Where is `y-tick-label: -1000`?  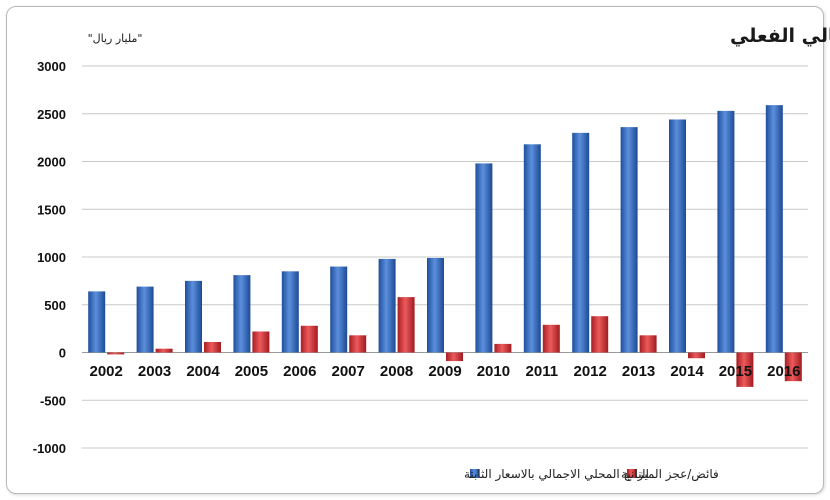 y-tick-label: -1000 is located at coordinates (49, 448).